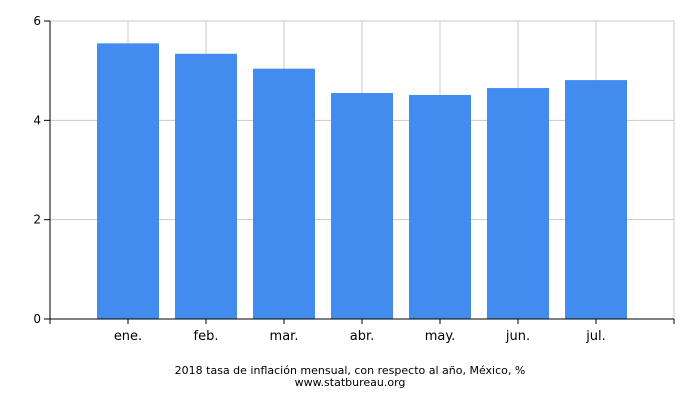 Image resolution: width=700 pixels, height=400 pixels. I want to click on y-tick-label: 6, so click(37, 21).